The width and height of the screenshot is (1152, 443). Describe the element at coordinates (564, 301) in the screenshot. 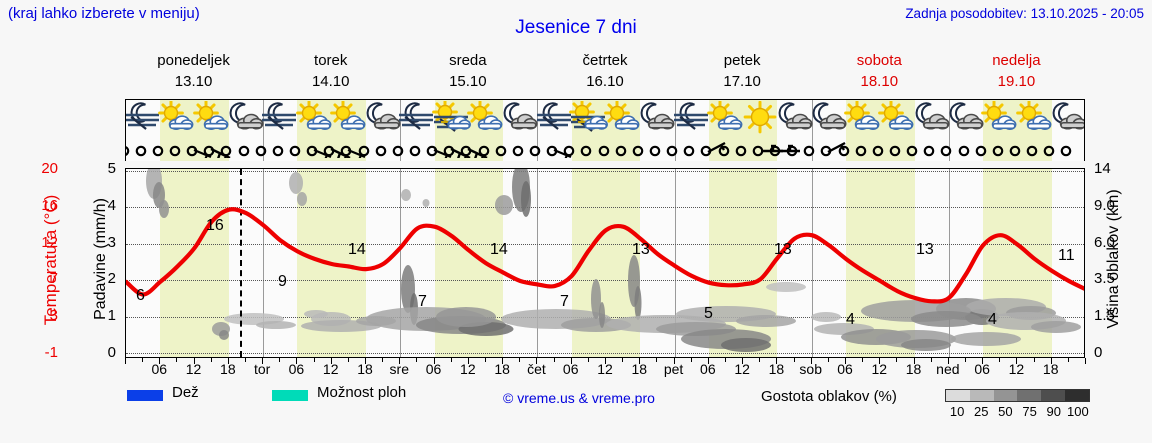

I see `temperature-min-label: 7` at that location.